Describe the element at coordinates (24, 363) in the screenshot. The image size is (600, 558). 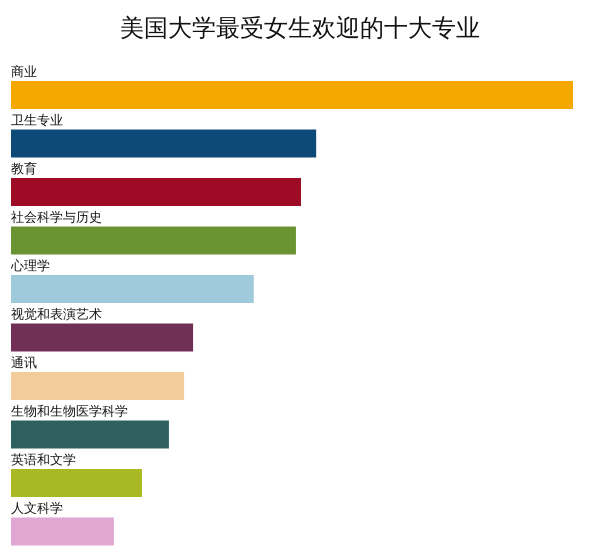
I see `y-tick-label: 通讯` at that location.